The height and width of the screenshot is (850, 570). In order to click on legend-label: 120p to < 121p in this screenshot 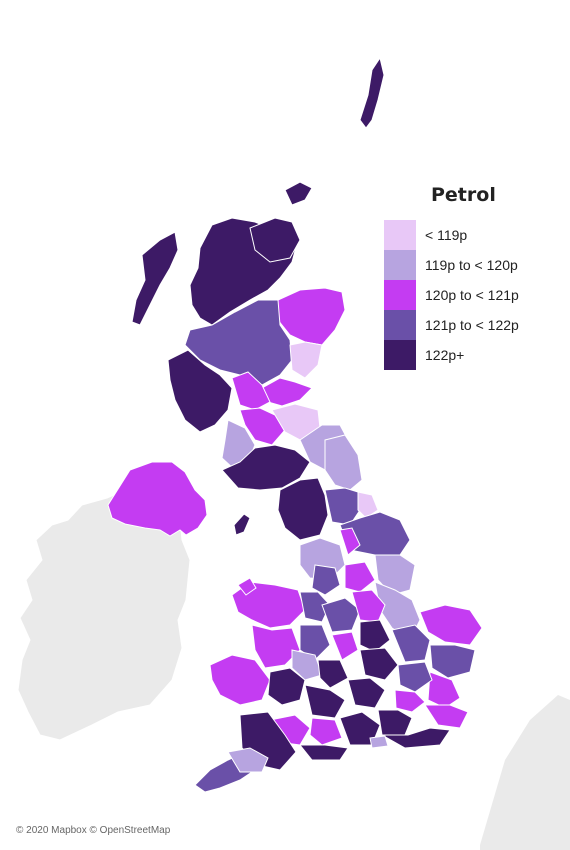, I will do `click(472, 295)`.